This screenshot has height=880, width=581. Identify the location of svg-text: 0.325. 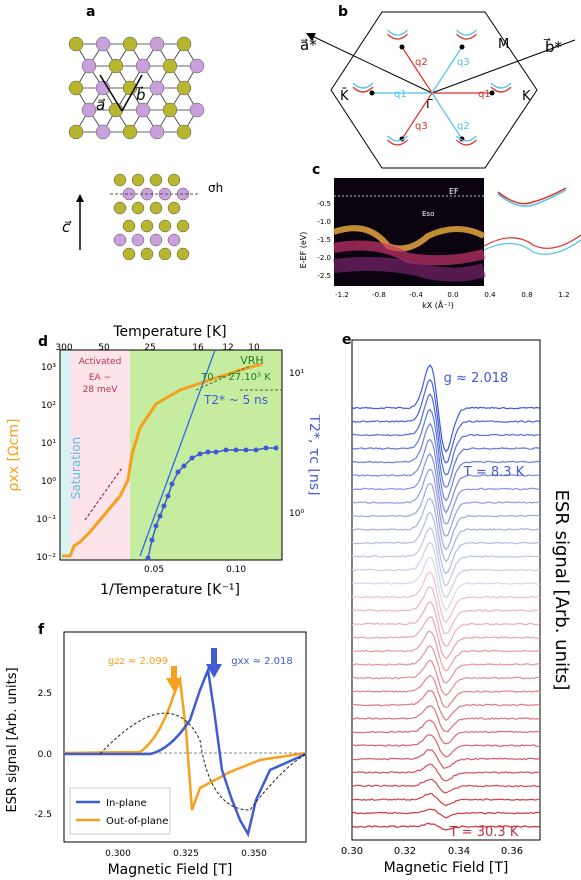
(186, 854).